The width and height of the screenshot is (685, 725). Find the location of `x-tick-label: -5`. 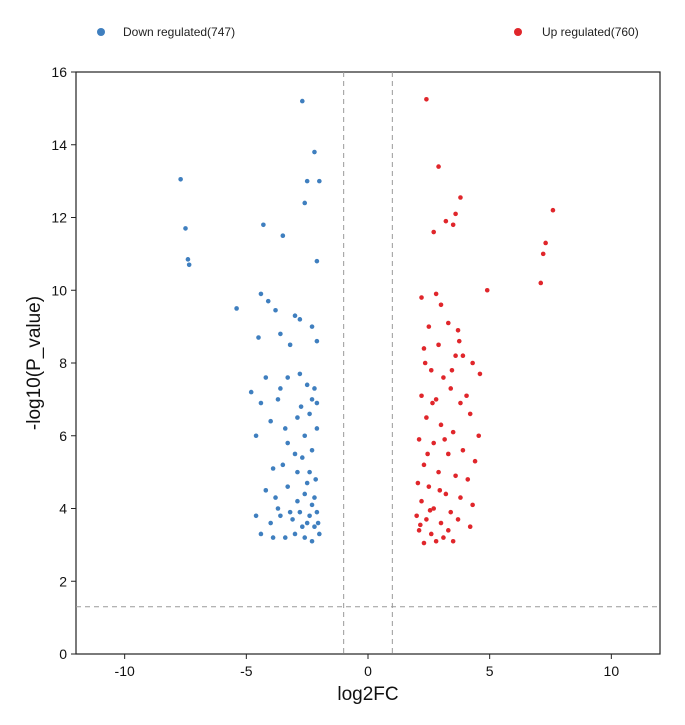

x-tick-label: -5 is located at coordinates (246, 671).